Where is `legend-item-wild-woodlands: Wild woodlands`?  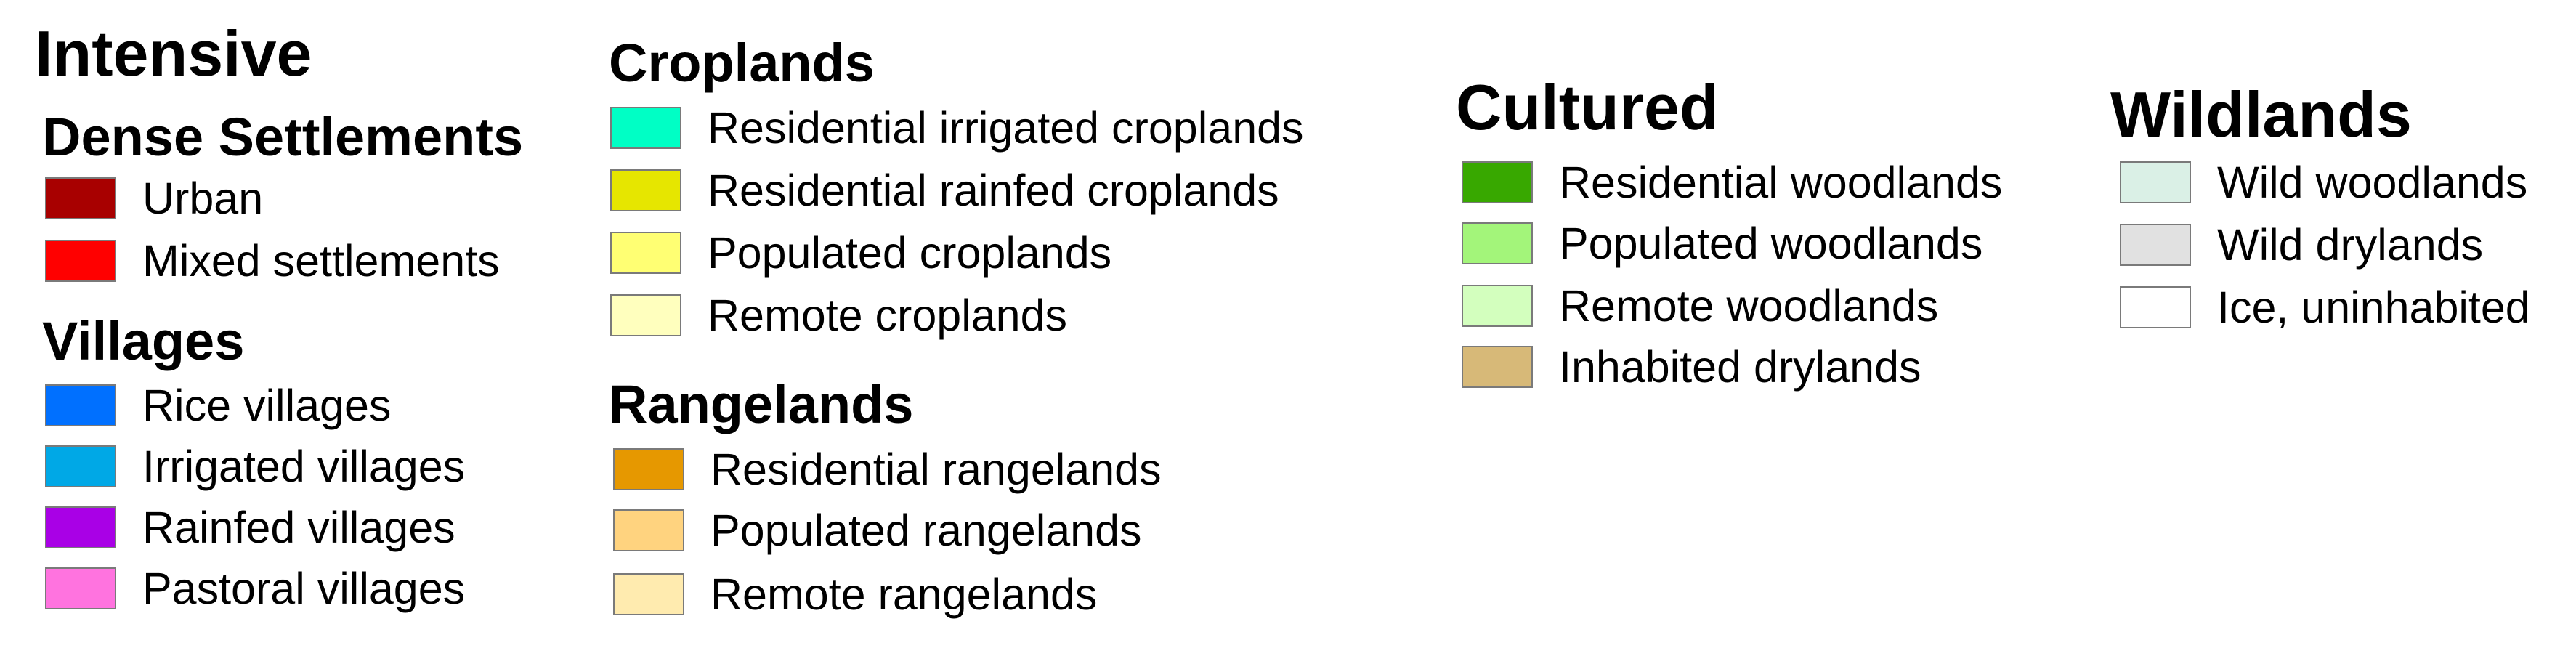
legend-item-wild-woodlands: Wild woodlands is located at coordinates (2323, 182).